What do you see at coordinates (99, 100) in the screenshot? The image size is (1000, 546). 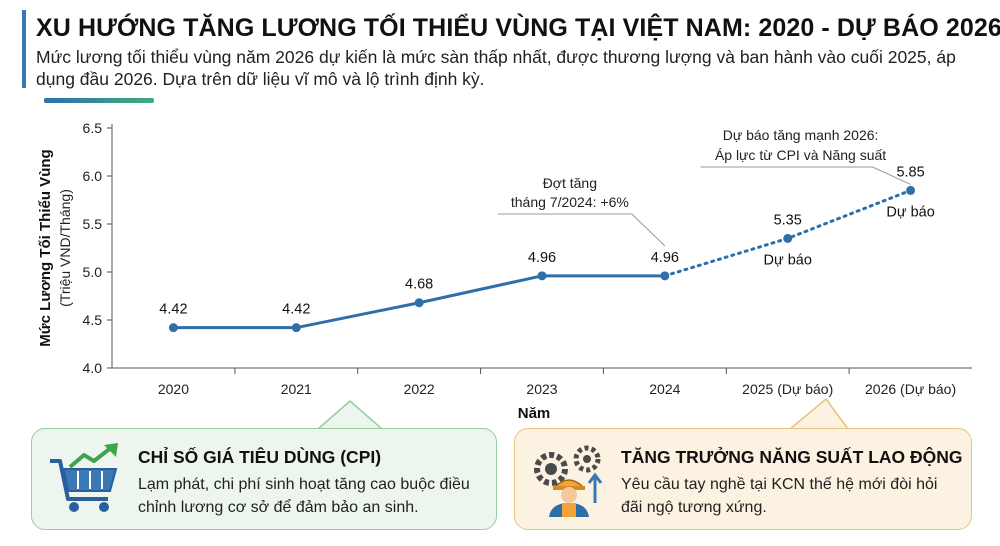 I see `header-divider` at bounding box center [99, 100].